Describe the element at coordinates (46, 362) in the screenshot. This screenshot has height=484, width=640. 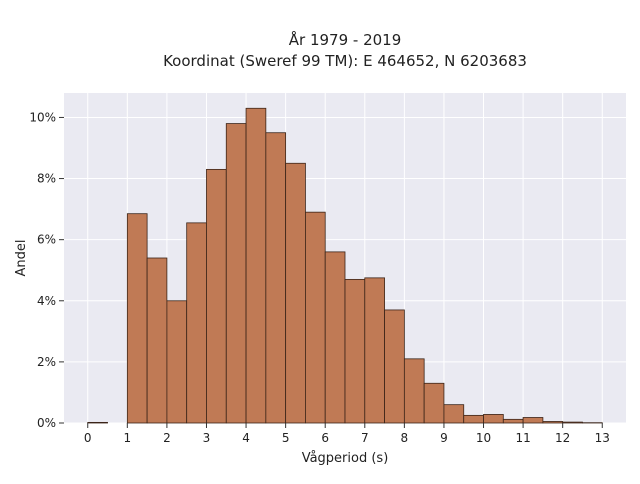
I see `y-tick-label: 2%` at that location.